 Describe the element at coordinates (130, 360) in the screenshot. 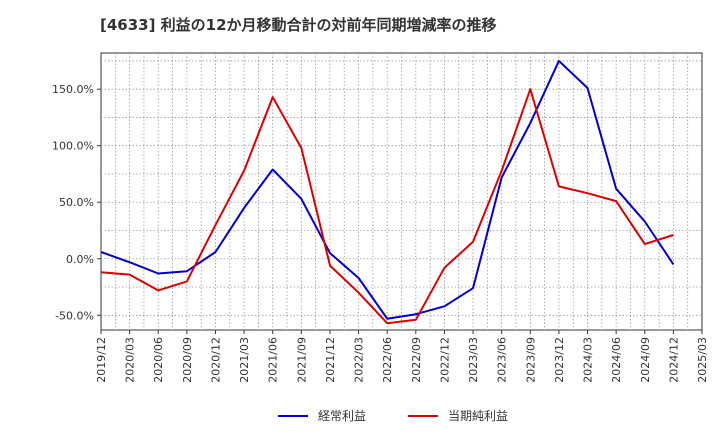

I see `x-tick-label: 2020/03` at that location.